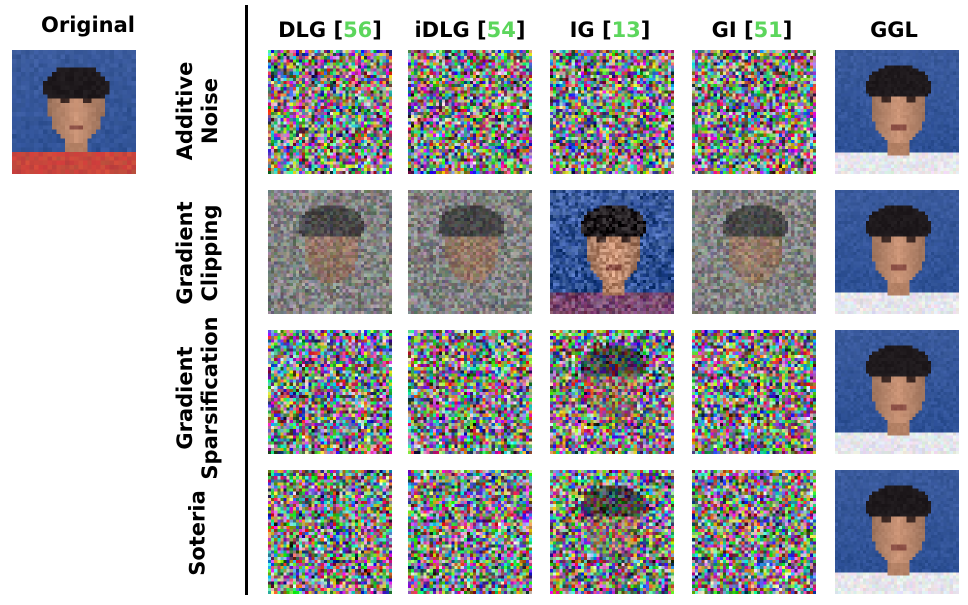 This screenshot has height=605, width=968. Describe the element at coordinates (246, 300) in the screenshot. I see `divider` at that location.